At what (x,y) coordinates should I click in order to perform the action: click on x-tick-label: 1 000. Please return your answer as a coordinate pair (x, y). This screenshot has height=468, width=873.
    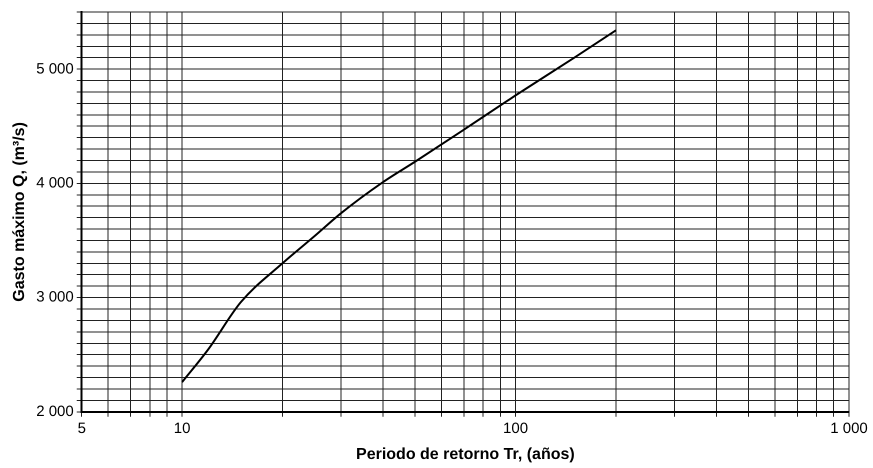
    Looking at the image, I should click on (849, 428).